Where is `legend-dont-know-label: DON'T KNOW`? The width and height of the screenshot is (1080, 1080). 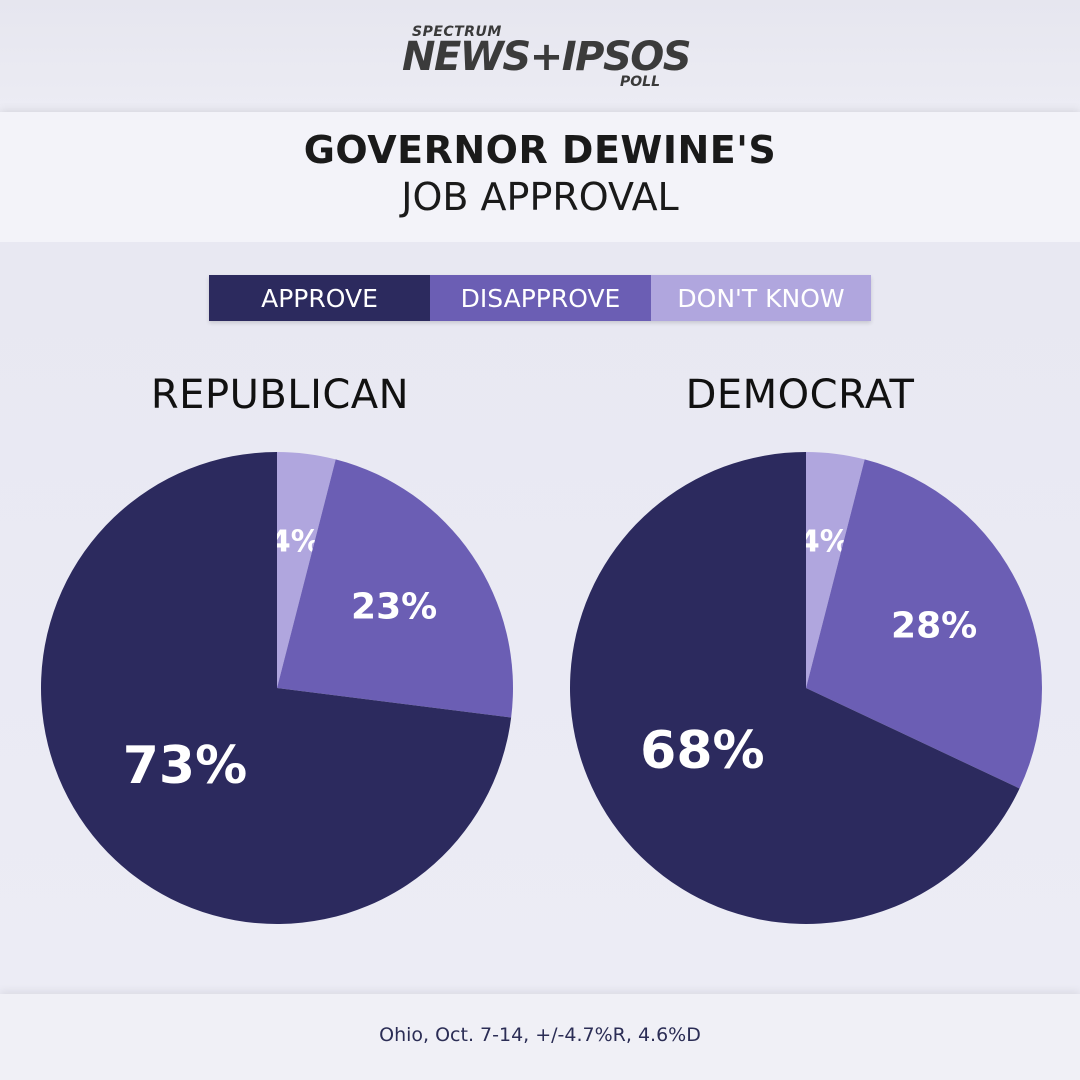 legend-dont-know-label: DON'T KNOW is located at coordinates (761, 298).